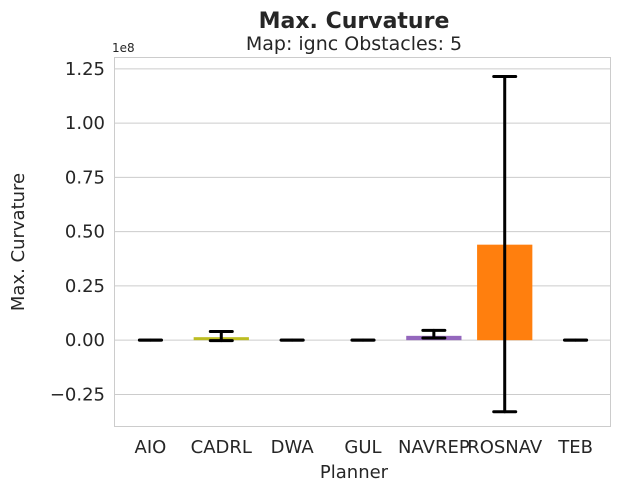 The height and width of the screenshot is (492, 619). I want to click on y-tick-label: 1.25, so click(85, 69).